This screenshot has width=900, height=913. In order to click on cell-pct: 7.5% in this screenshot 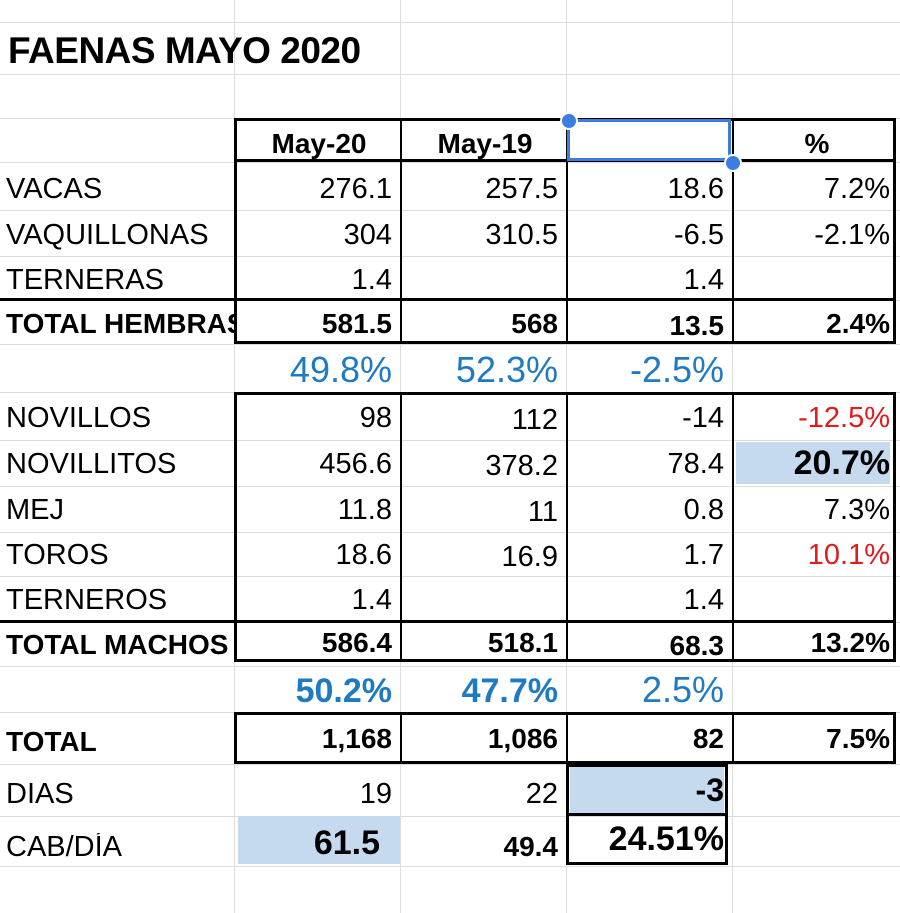, I will do `click(858, 738)`.